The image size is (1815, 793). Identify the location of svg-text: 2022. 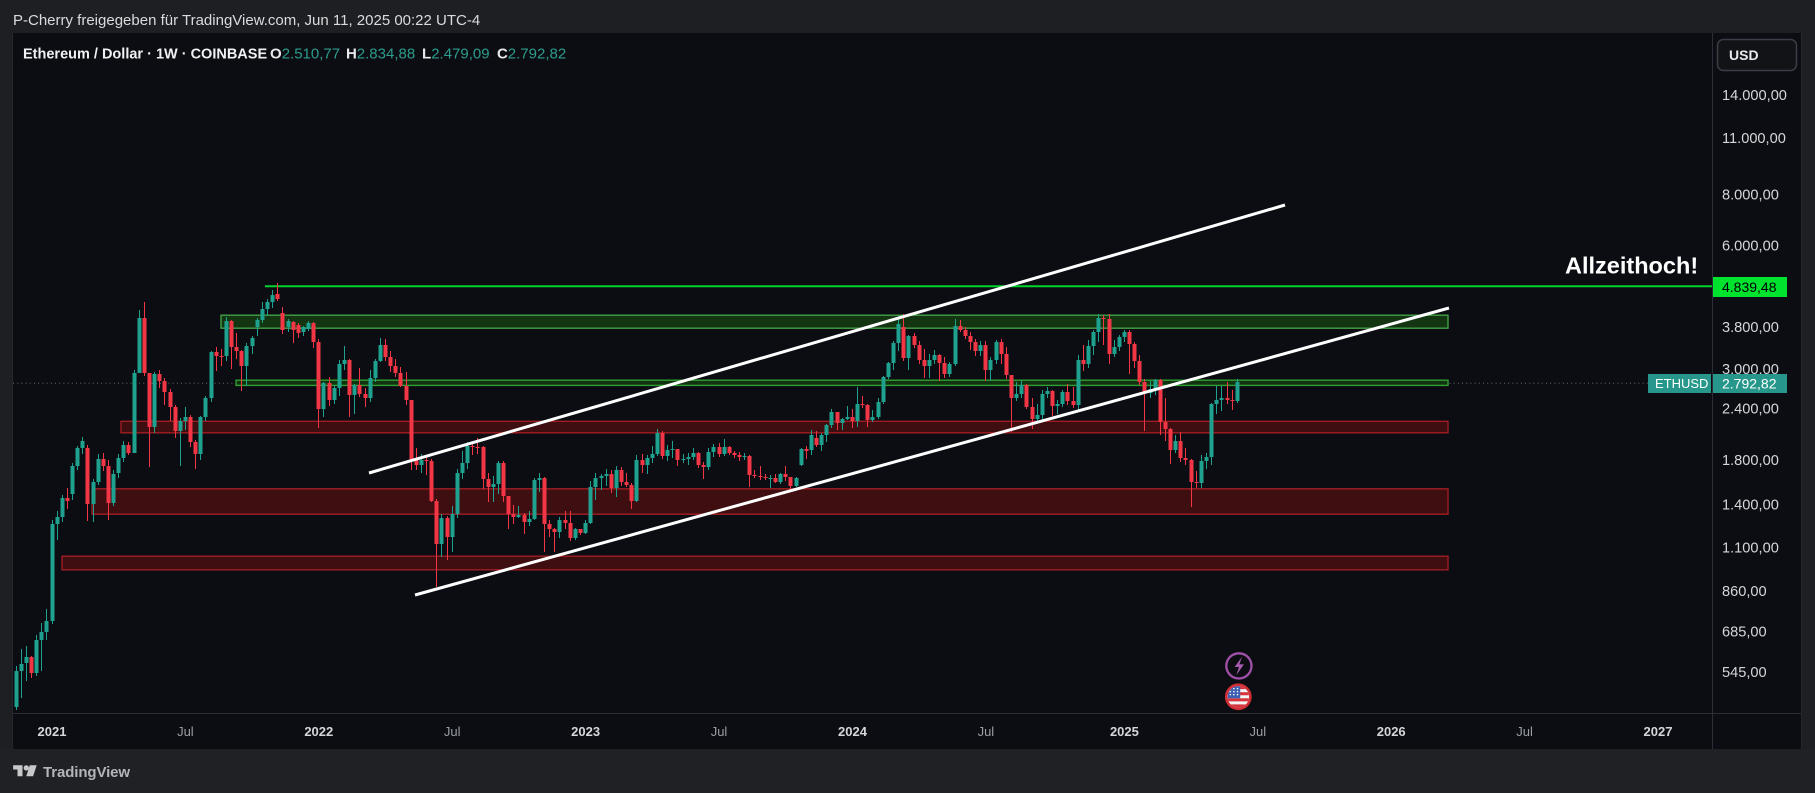
(318, 731).